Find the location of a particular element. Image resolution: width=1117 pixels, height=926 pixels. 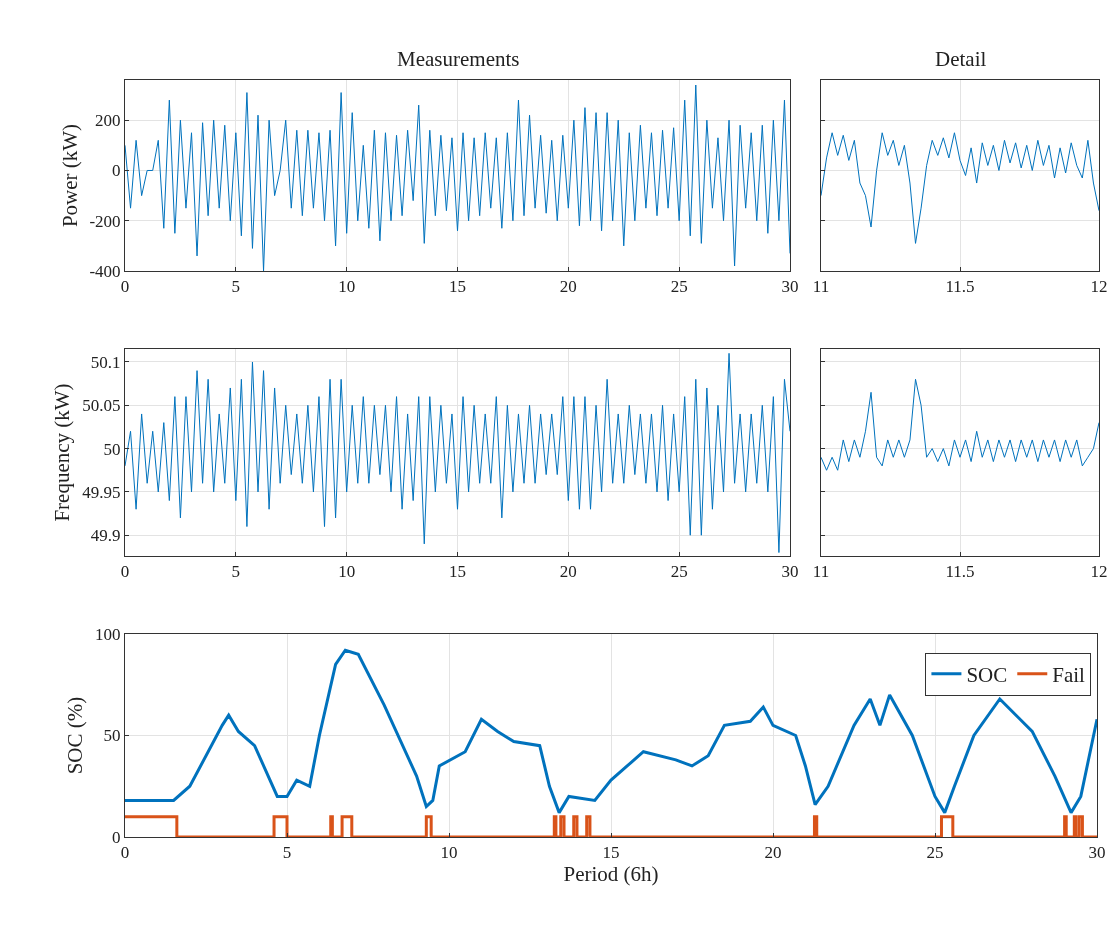

legend-label: SOC is located at coordinates (987, 674).